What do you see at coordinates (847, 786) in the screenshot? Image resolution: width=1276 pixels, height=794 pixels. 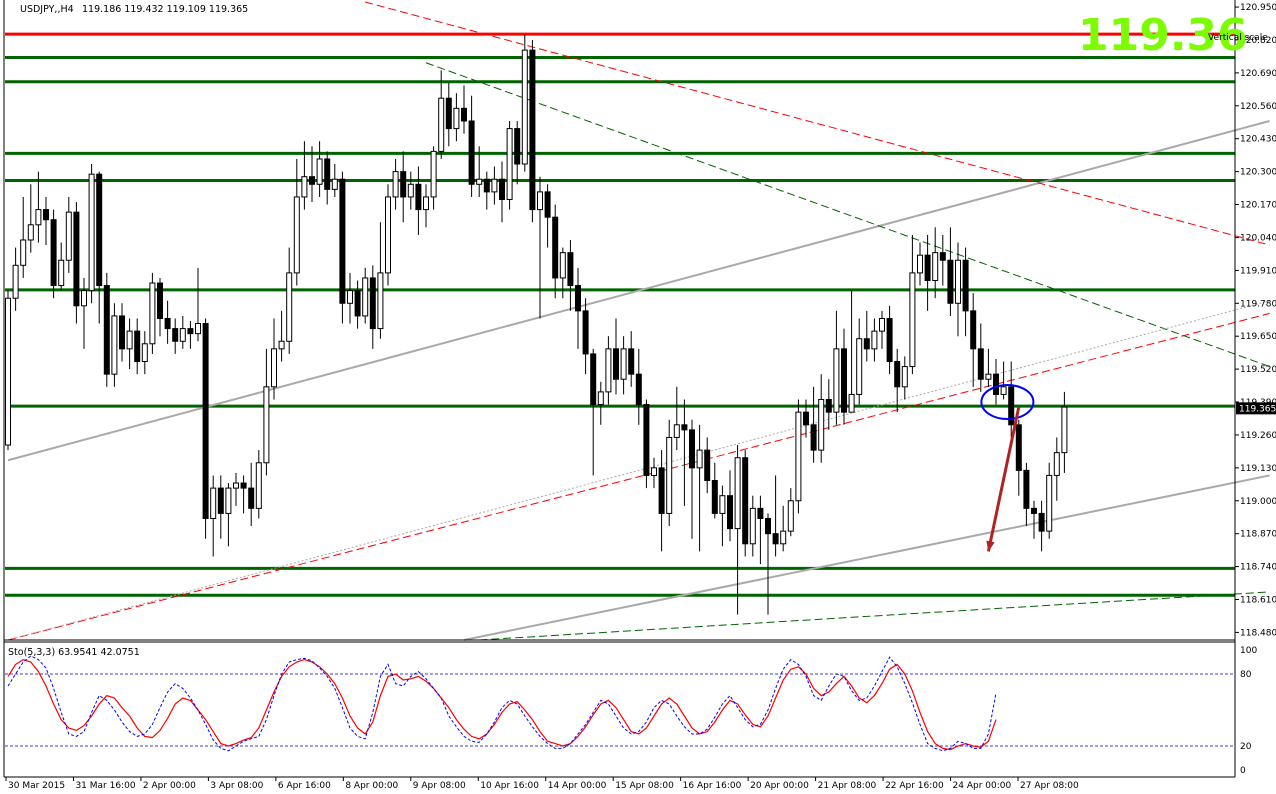 I see `time-tick-label: 21 Apr 08:00` at bounding box center [847, 786].